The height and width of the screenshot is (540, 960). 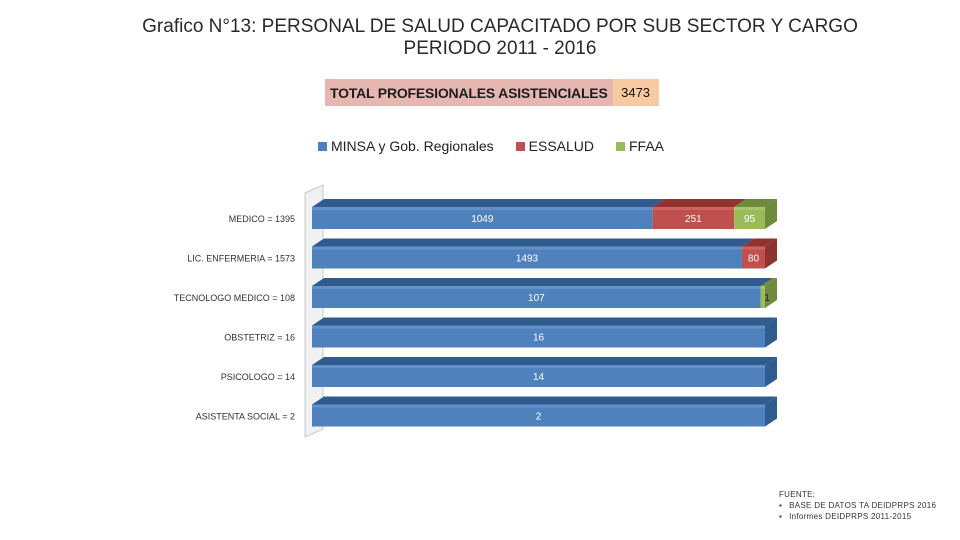 I want to click on legend-item-minsa: MINSA y Gob. Regionales, so click(x=406, y=146).